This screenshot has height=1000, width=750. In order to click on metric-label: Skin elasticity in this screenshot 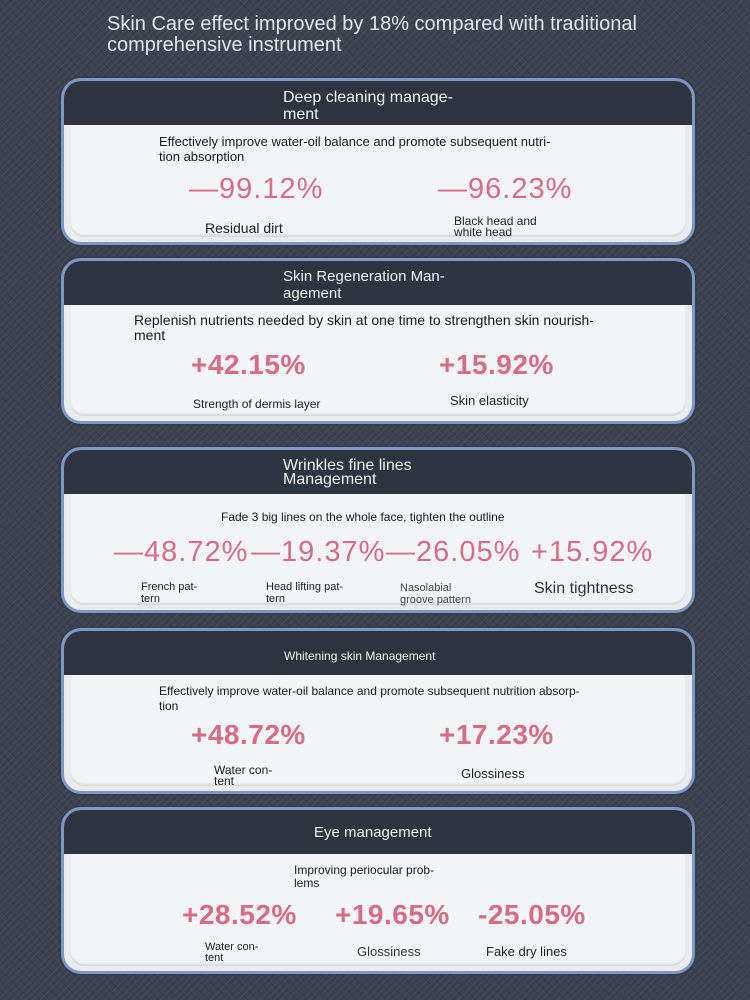, I will do `click(489, 400)`.